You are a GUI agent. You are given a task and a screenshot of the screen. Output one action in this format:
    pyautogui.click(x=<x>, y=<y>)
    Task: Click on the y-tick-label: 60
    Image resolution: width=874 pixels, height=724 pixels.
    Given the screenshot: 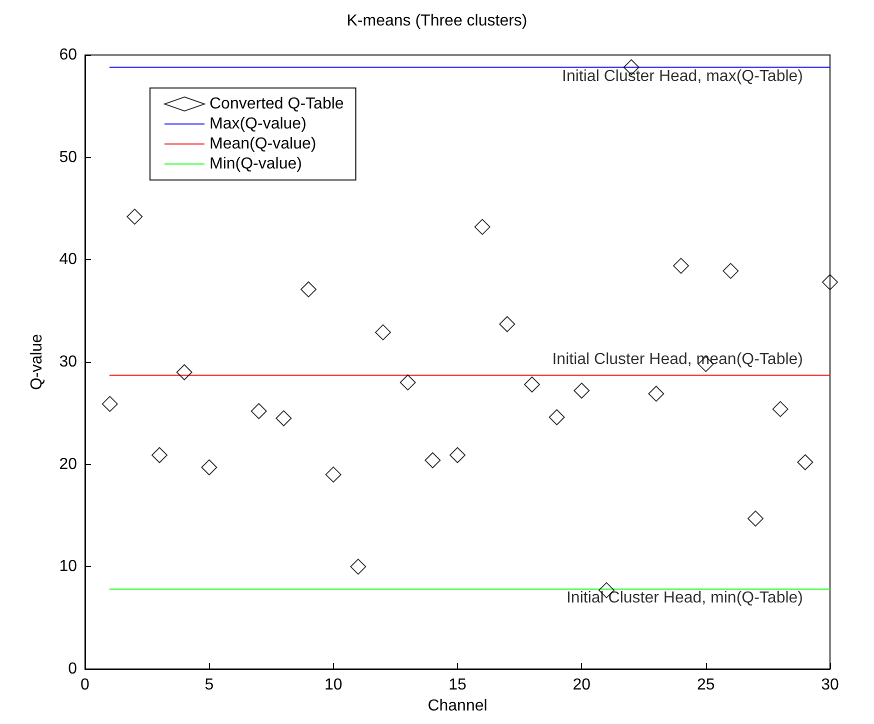 What is the action you would take?
    pyautogui.click(x=68, y=55)
    